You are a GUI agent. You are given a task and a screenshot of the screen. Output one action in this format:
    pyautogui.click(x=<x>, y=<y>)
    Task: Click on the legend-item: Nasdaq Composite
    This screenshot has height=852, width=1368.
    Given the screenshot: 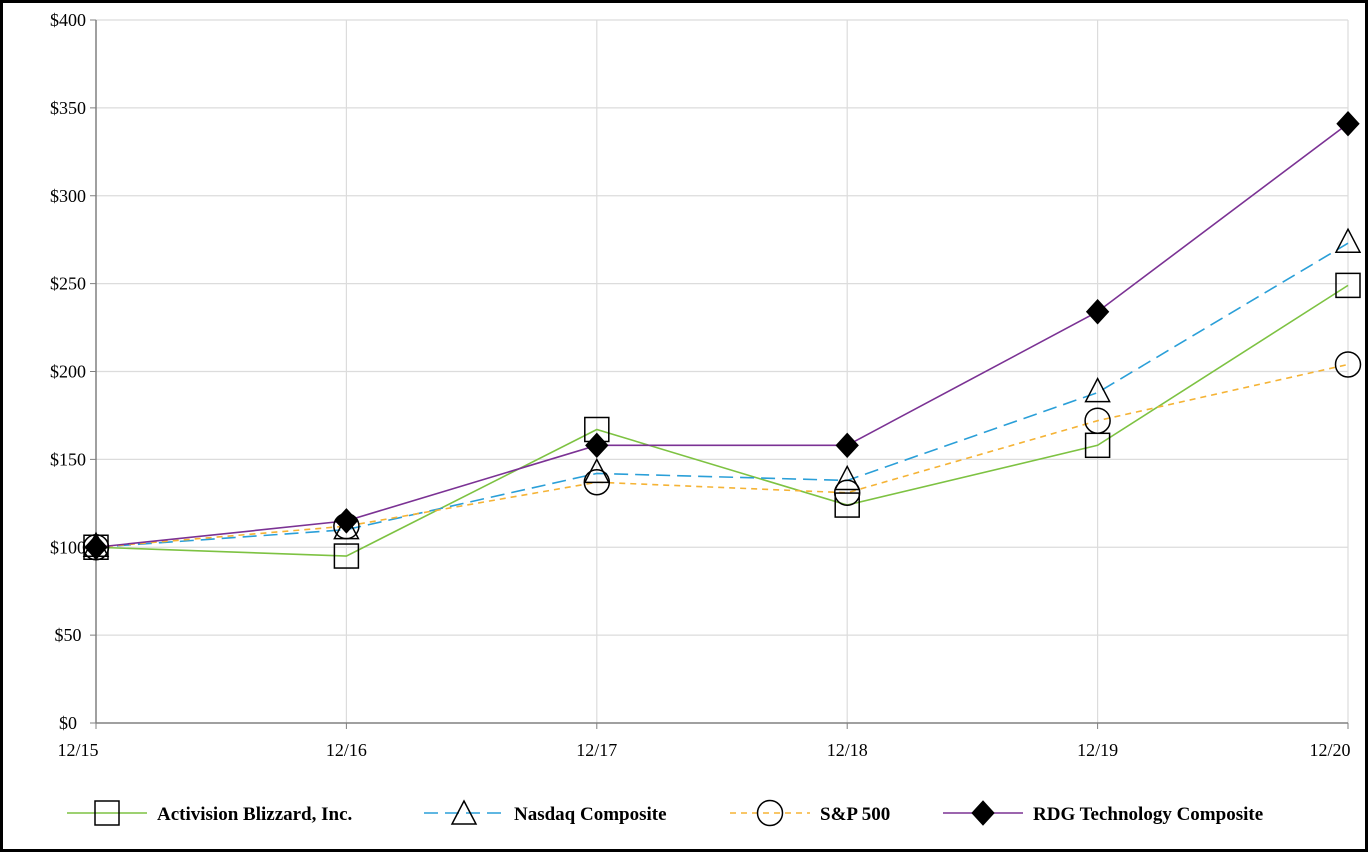 What is the action you would take?
    pyautogui.click(x=545, y=812)
    